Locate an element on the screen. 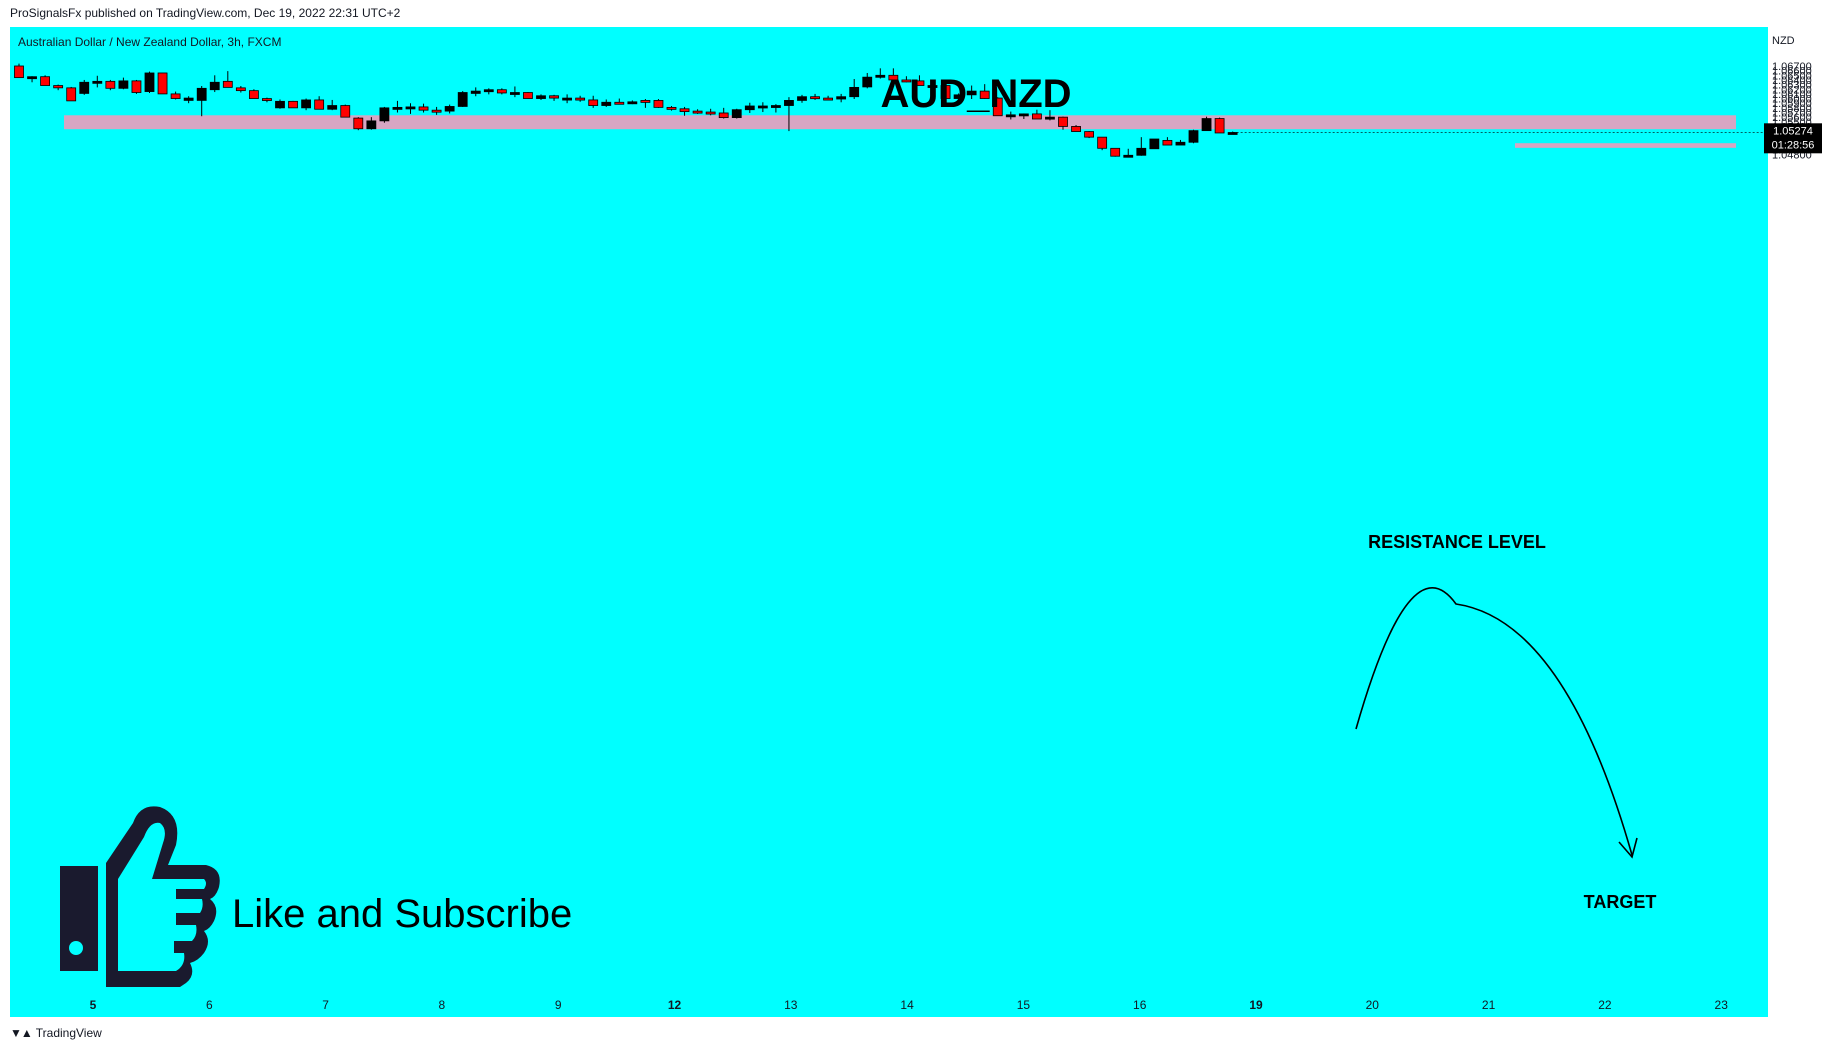 The height and width of the screenshot is (1050, 1834). y-tick-label: 1.06600 is located at coordinates (1792, 72).